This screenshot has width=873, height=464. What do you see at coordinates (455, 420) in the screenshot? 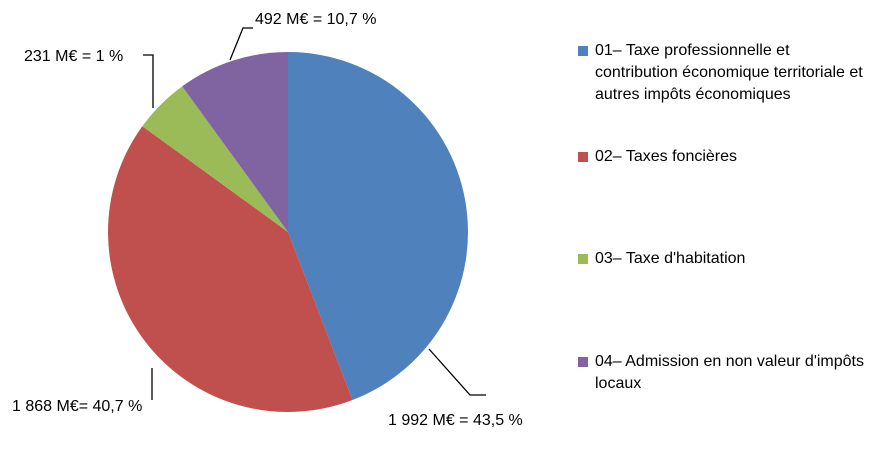
I see `data-label-1: 1 992 M€ = 43,5 %` at bounding box center [455, 420].